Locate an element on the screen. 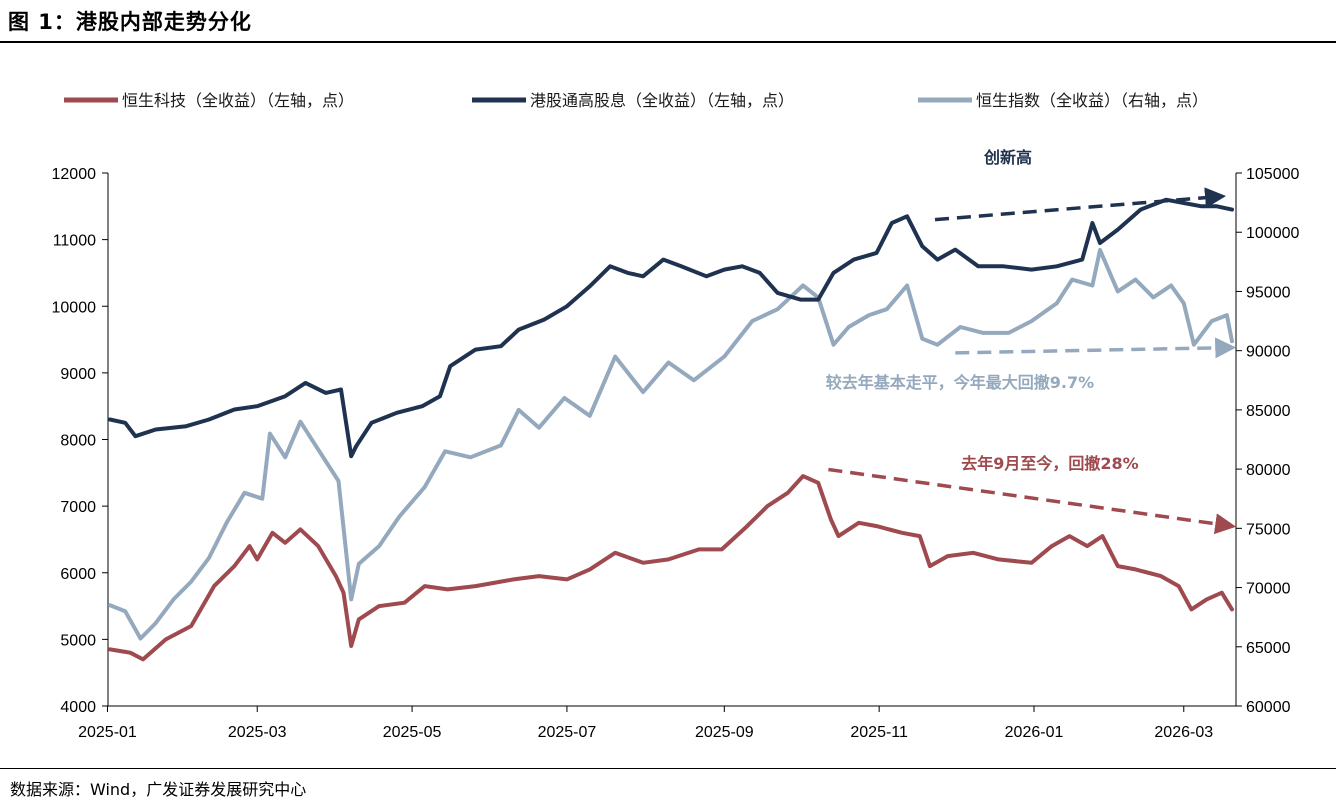  y-left-tick-label: 8000 is located at coordinates (78, 441).